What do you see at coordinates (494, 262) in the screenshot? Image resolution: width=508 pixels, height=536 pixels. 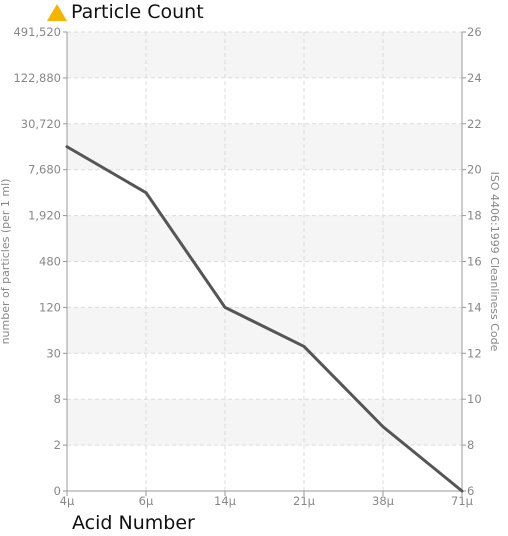 I see `right-axis-title: ISO 4406:1999 Cleanliness Code` at bounding box center [494, 262].